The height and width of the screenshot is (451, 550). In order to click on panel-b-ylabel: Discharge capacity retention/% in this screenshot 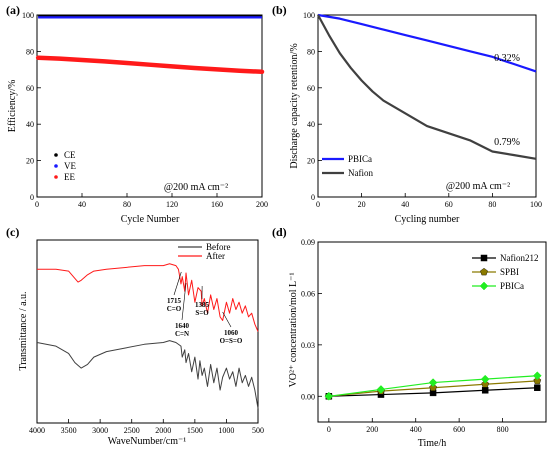, I will do `click(294, 105)`.